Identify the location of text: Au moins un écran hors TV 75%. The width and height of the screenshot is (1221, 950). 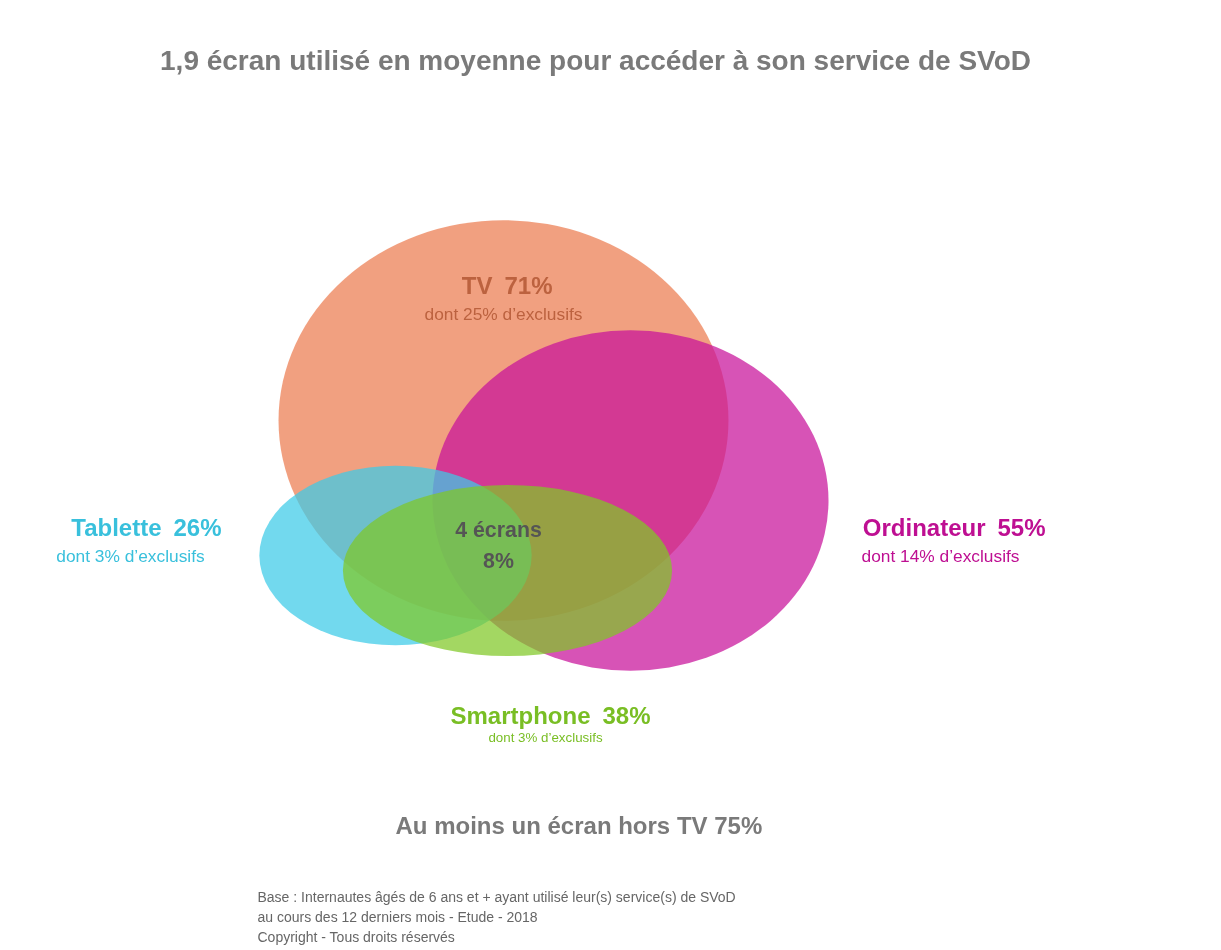
(579, 825).